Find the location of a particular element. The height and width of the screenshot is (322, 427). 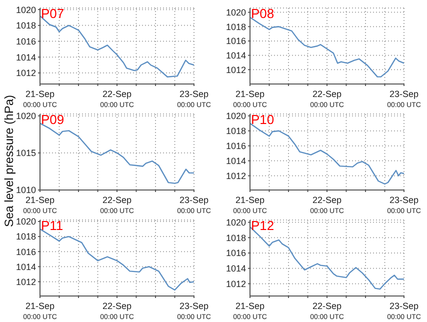

y-tick-label: 1015 is located at coordinates (26, 153).